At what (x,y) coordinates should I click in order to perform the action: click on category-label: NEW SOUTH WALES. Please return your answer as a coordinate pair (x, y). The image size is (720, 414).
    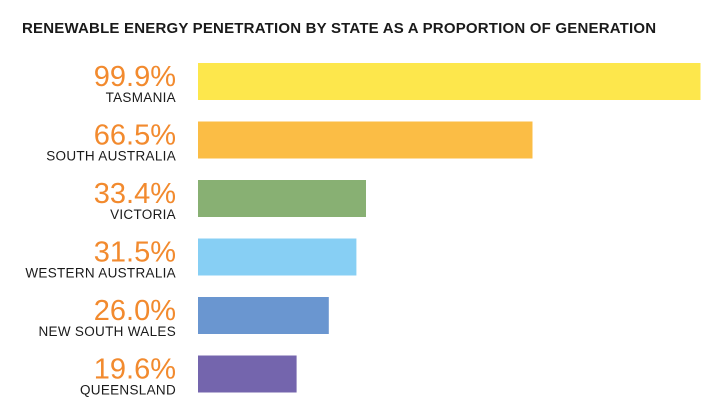
    Looking at the image, I should click on (107, 331).